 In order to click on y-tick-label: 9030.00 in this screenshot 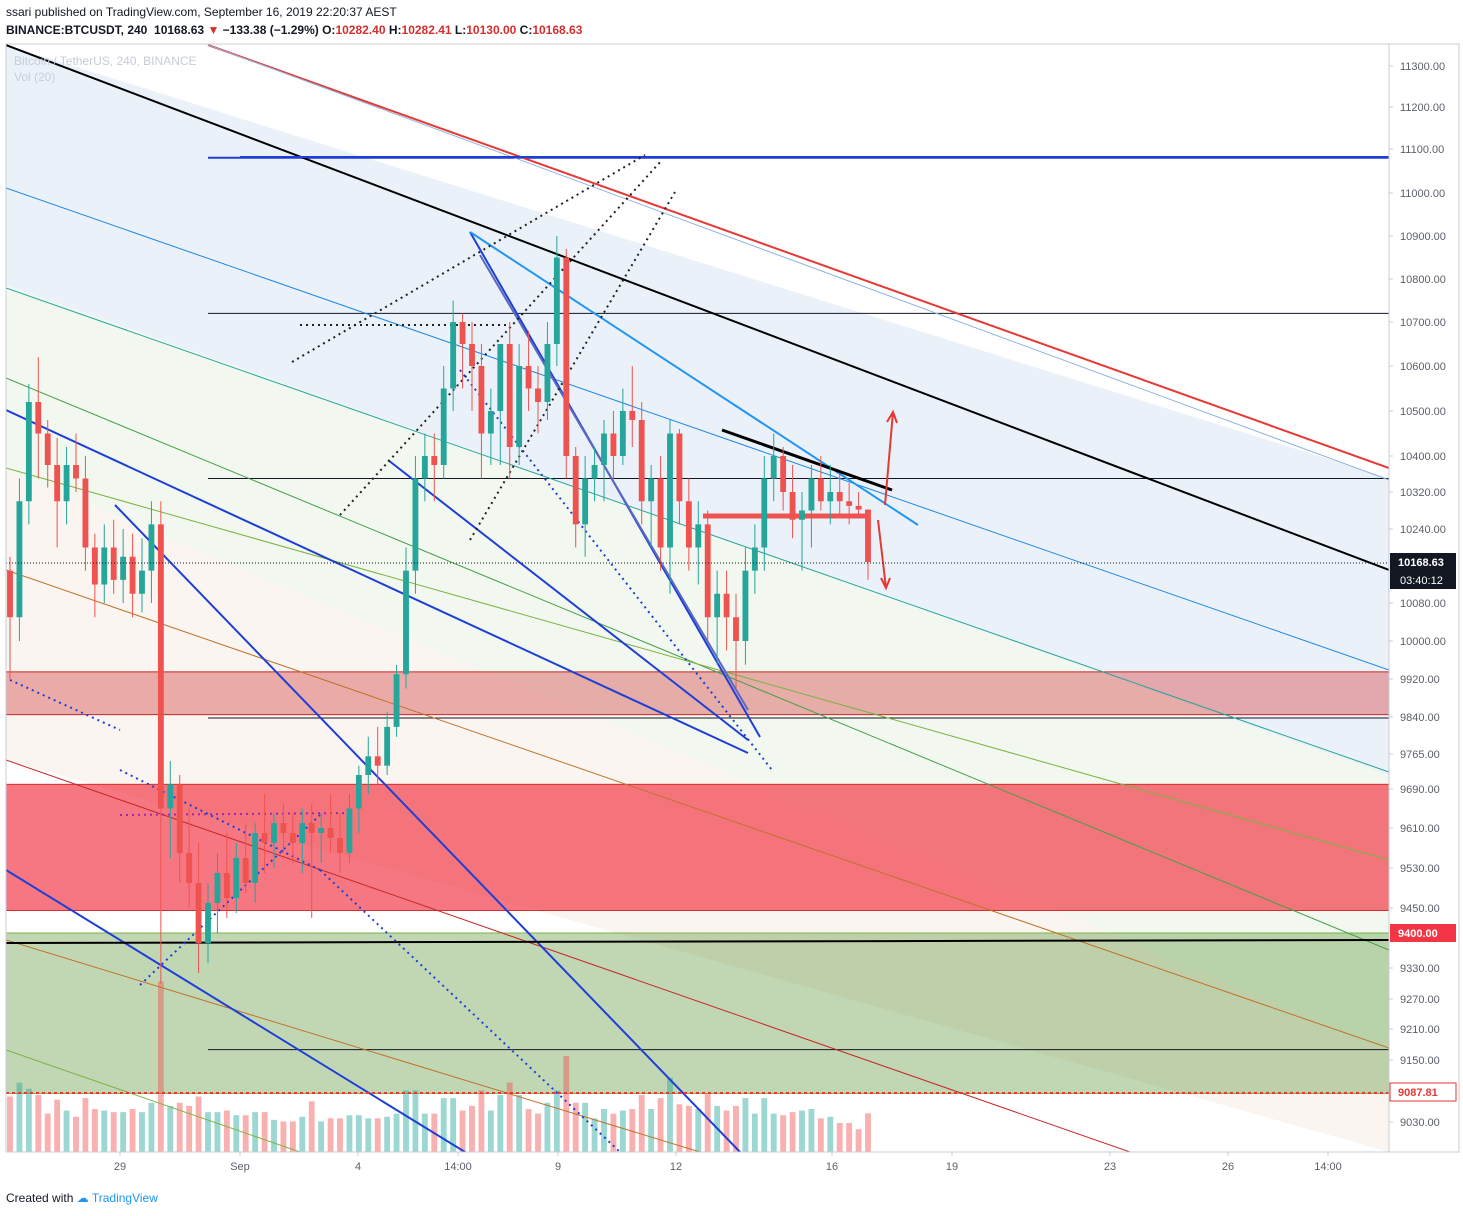, I will do `click(1420, 1123)`.